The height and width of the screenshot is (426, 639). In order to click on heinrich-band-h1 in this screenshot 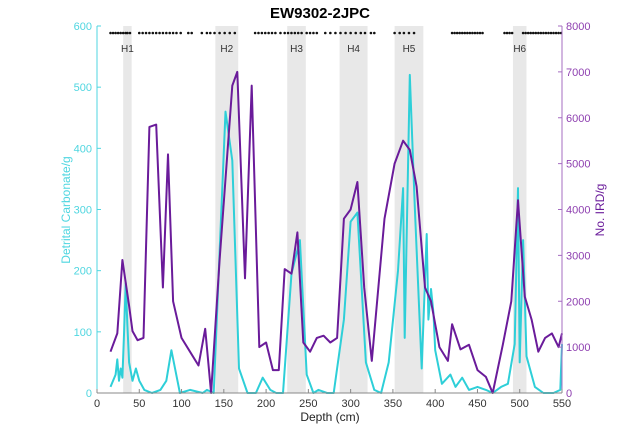, I will do `click(127, 209)`.